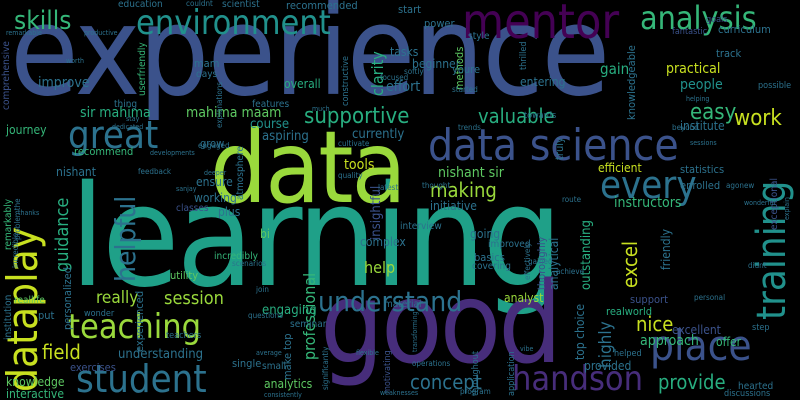  I want to click on word-motivating: motivating, so click(388, 372).